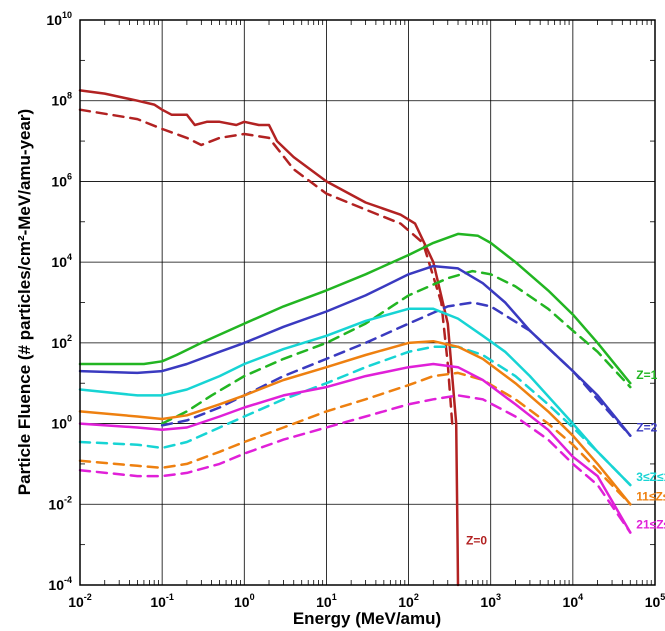 The width and height of the screenshot is (665, 631). What do you see at coordinates (367, 618) in the screenshot?
I see `x-axis-title: Energy (MeV/amu)` at bounding box center [367, 618].